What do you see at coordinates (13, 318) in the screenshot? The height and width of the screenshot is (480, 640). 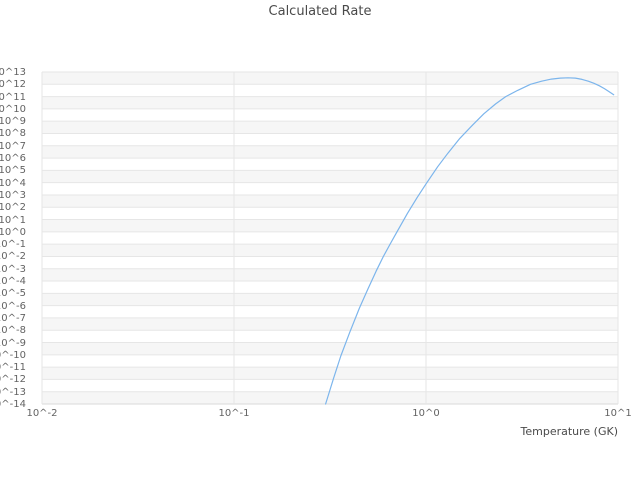 I see `y-tick-label: 10^-7` at bounding box center [13, 318].